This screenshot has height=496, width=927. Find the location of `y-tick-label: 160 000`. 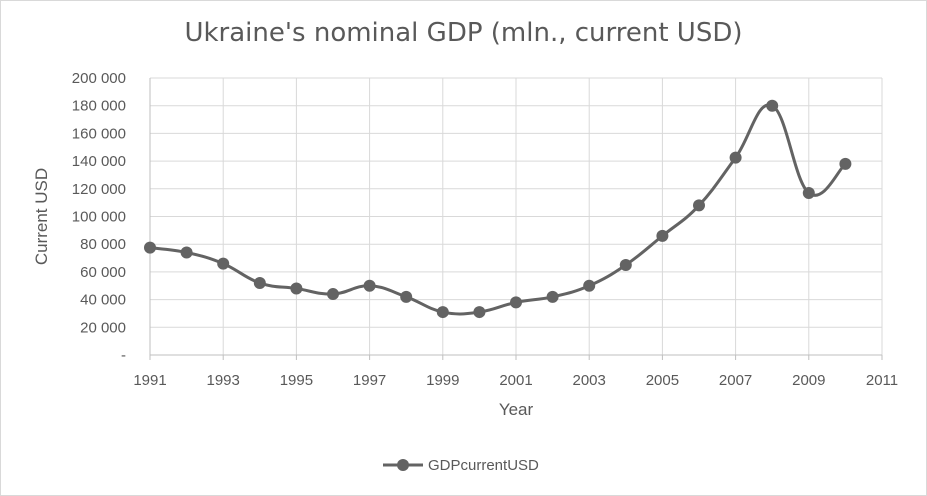

y-tick-label: 160 000 is located at coordinates (99, 133).